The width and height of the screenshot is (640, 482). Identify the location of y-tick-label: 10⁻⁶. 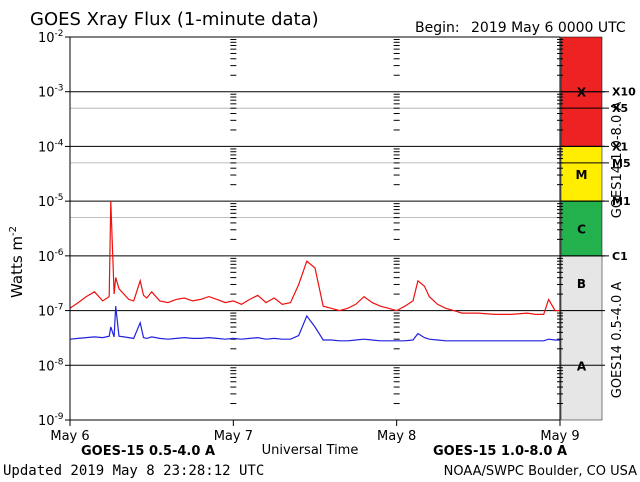
(51, 256).